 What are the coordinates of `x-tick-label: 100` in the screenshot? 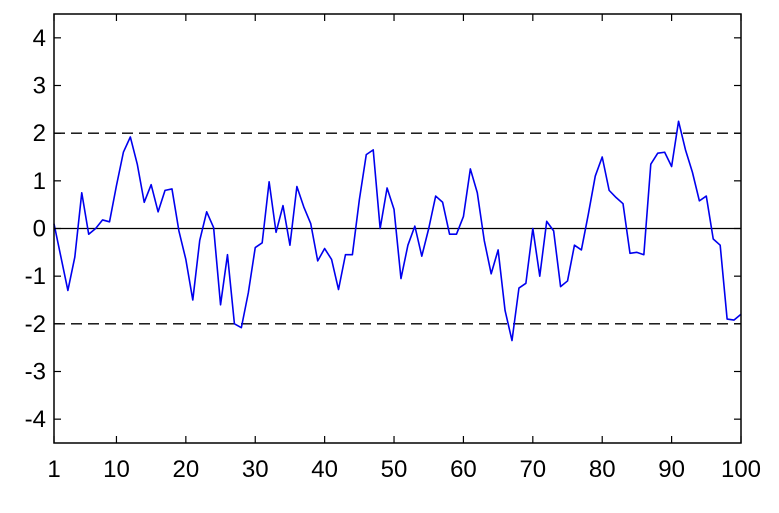 It's located at (741, 469).